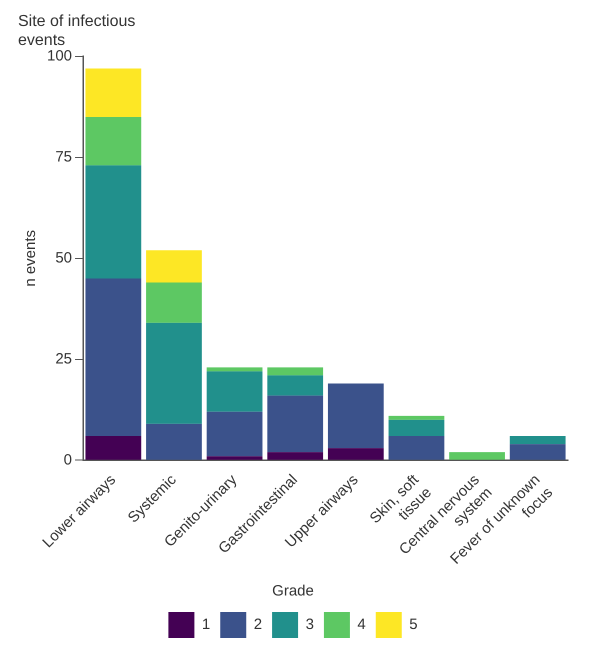  What do you see at coordinates (63, 157) in the screenshot?
I see `y-tick-label: 75` at bounding box center [63, 157].